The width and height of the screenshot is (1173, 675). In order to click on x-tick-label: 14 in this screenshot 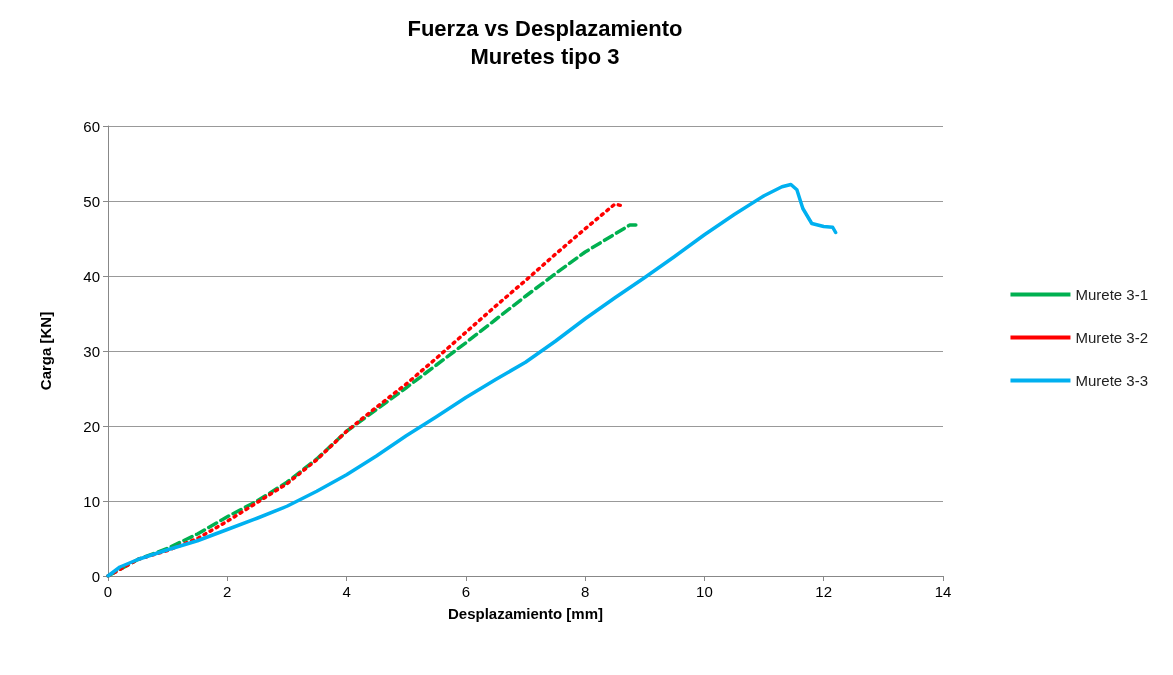, I will do `click(943, 591)`.